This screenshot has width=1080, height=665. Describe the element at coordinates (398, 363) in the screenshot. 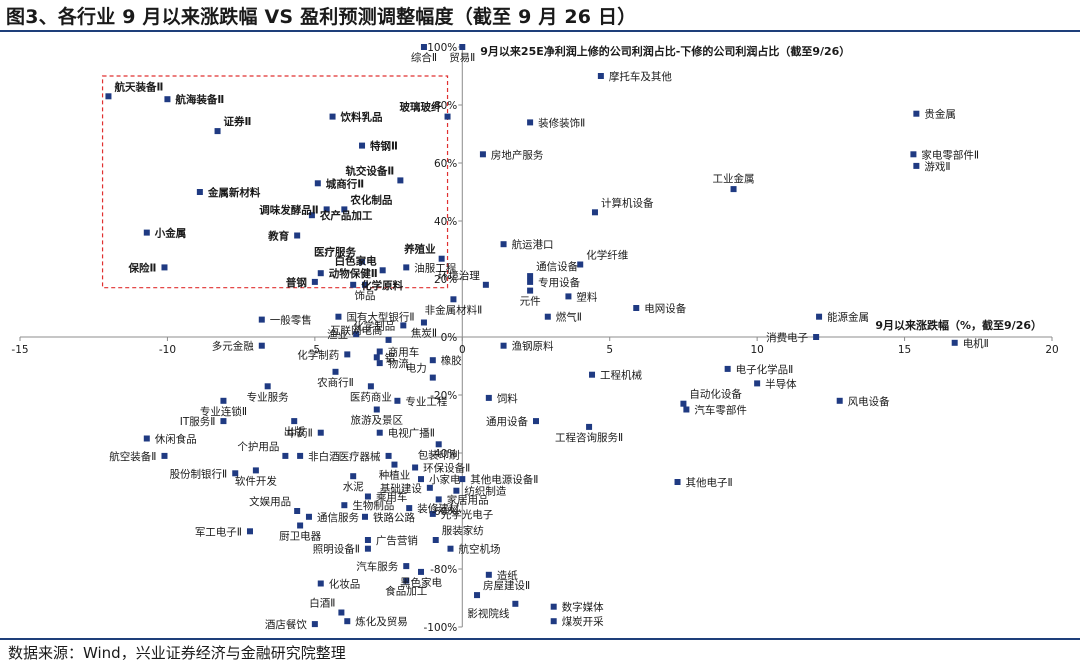

I see `data-label: 物流` at that location.